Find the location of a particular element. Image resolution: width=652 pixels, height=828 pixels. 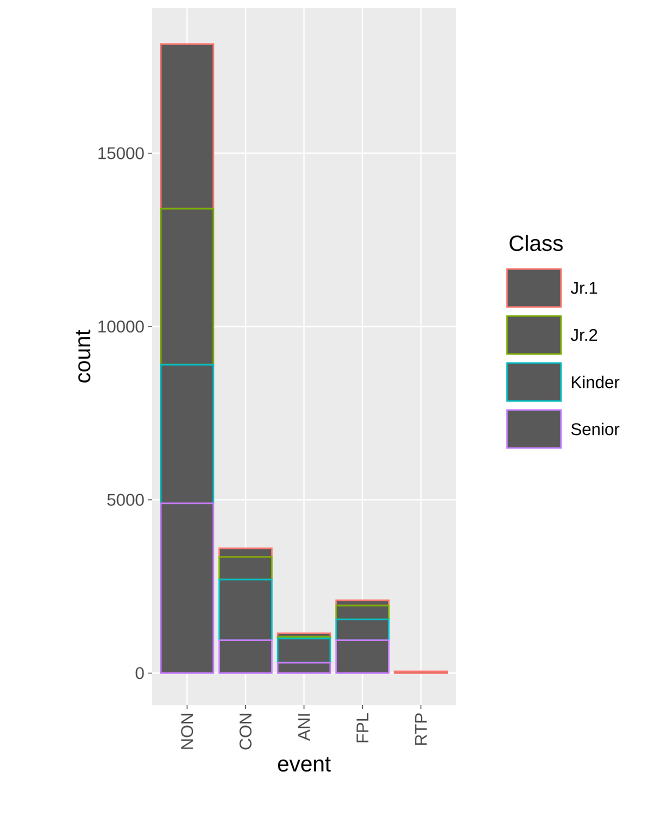

y-tick-label: 10000 is located at coordinates (121, 326).